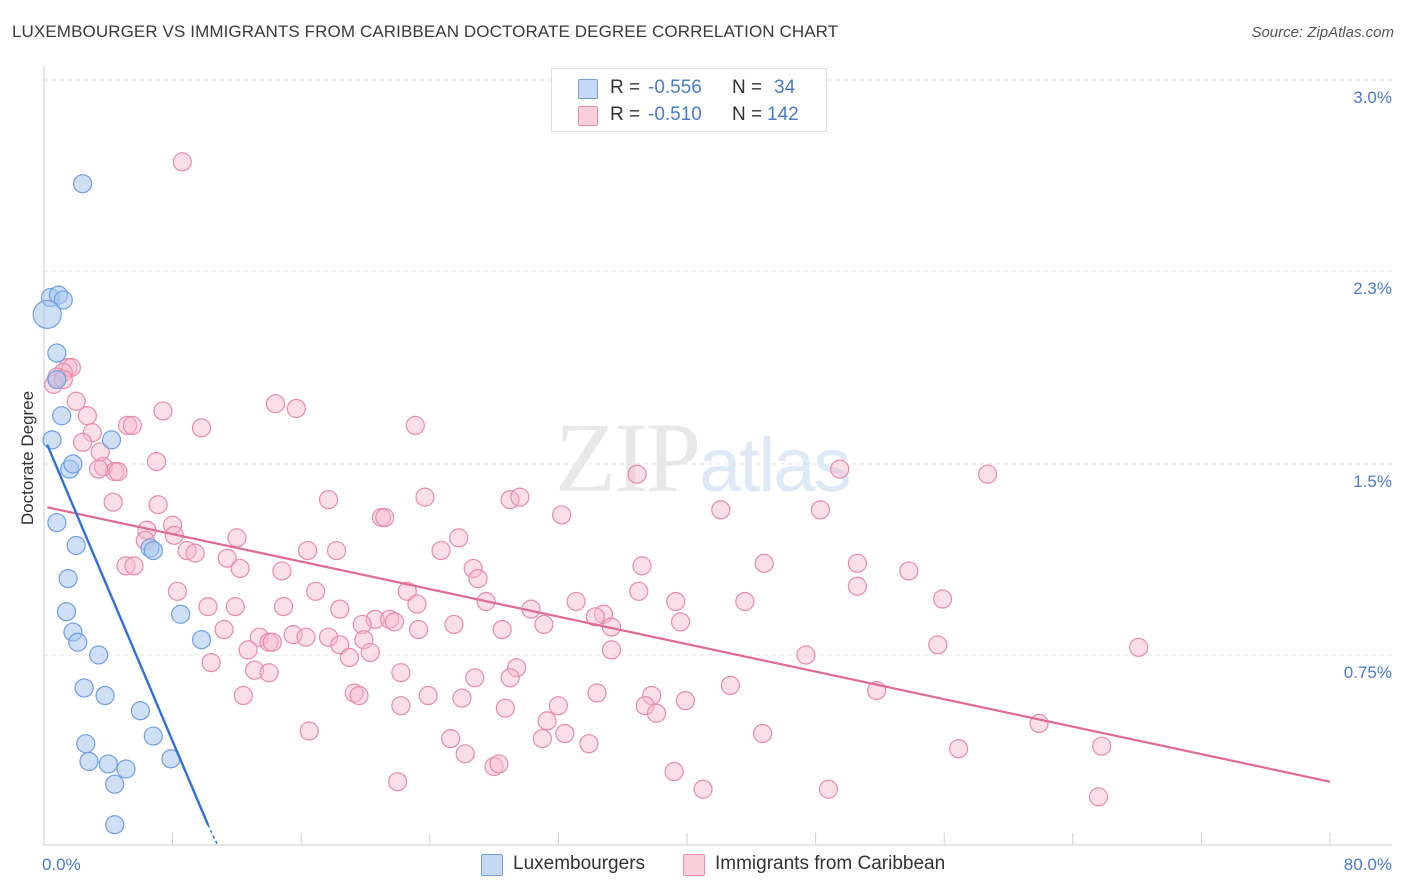 This screenshot has width=1406, height=892. Describe the element at coordinates (775, 465) in the screenshot. I see `watermark-atlas: atlas` at that location.